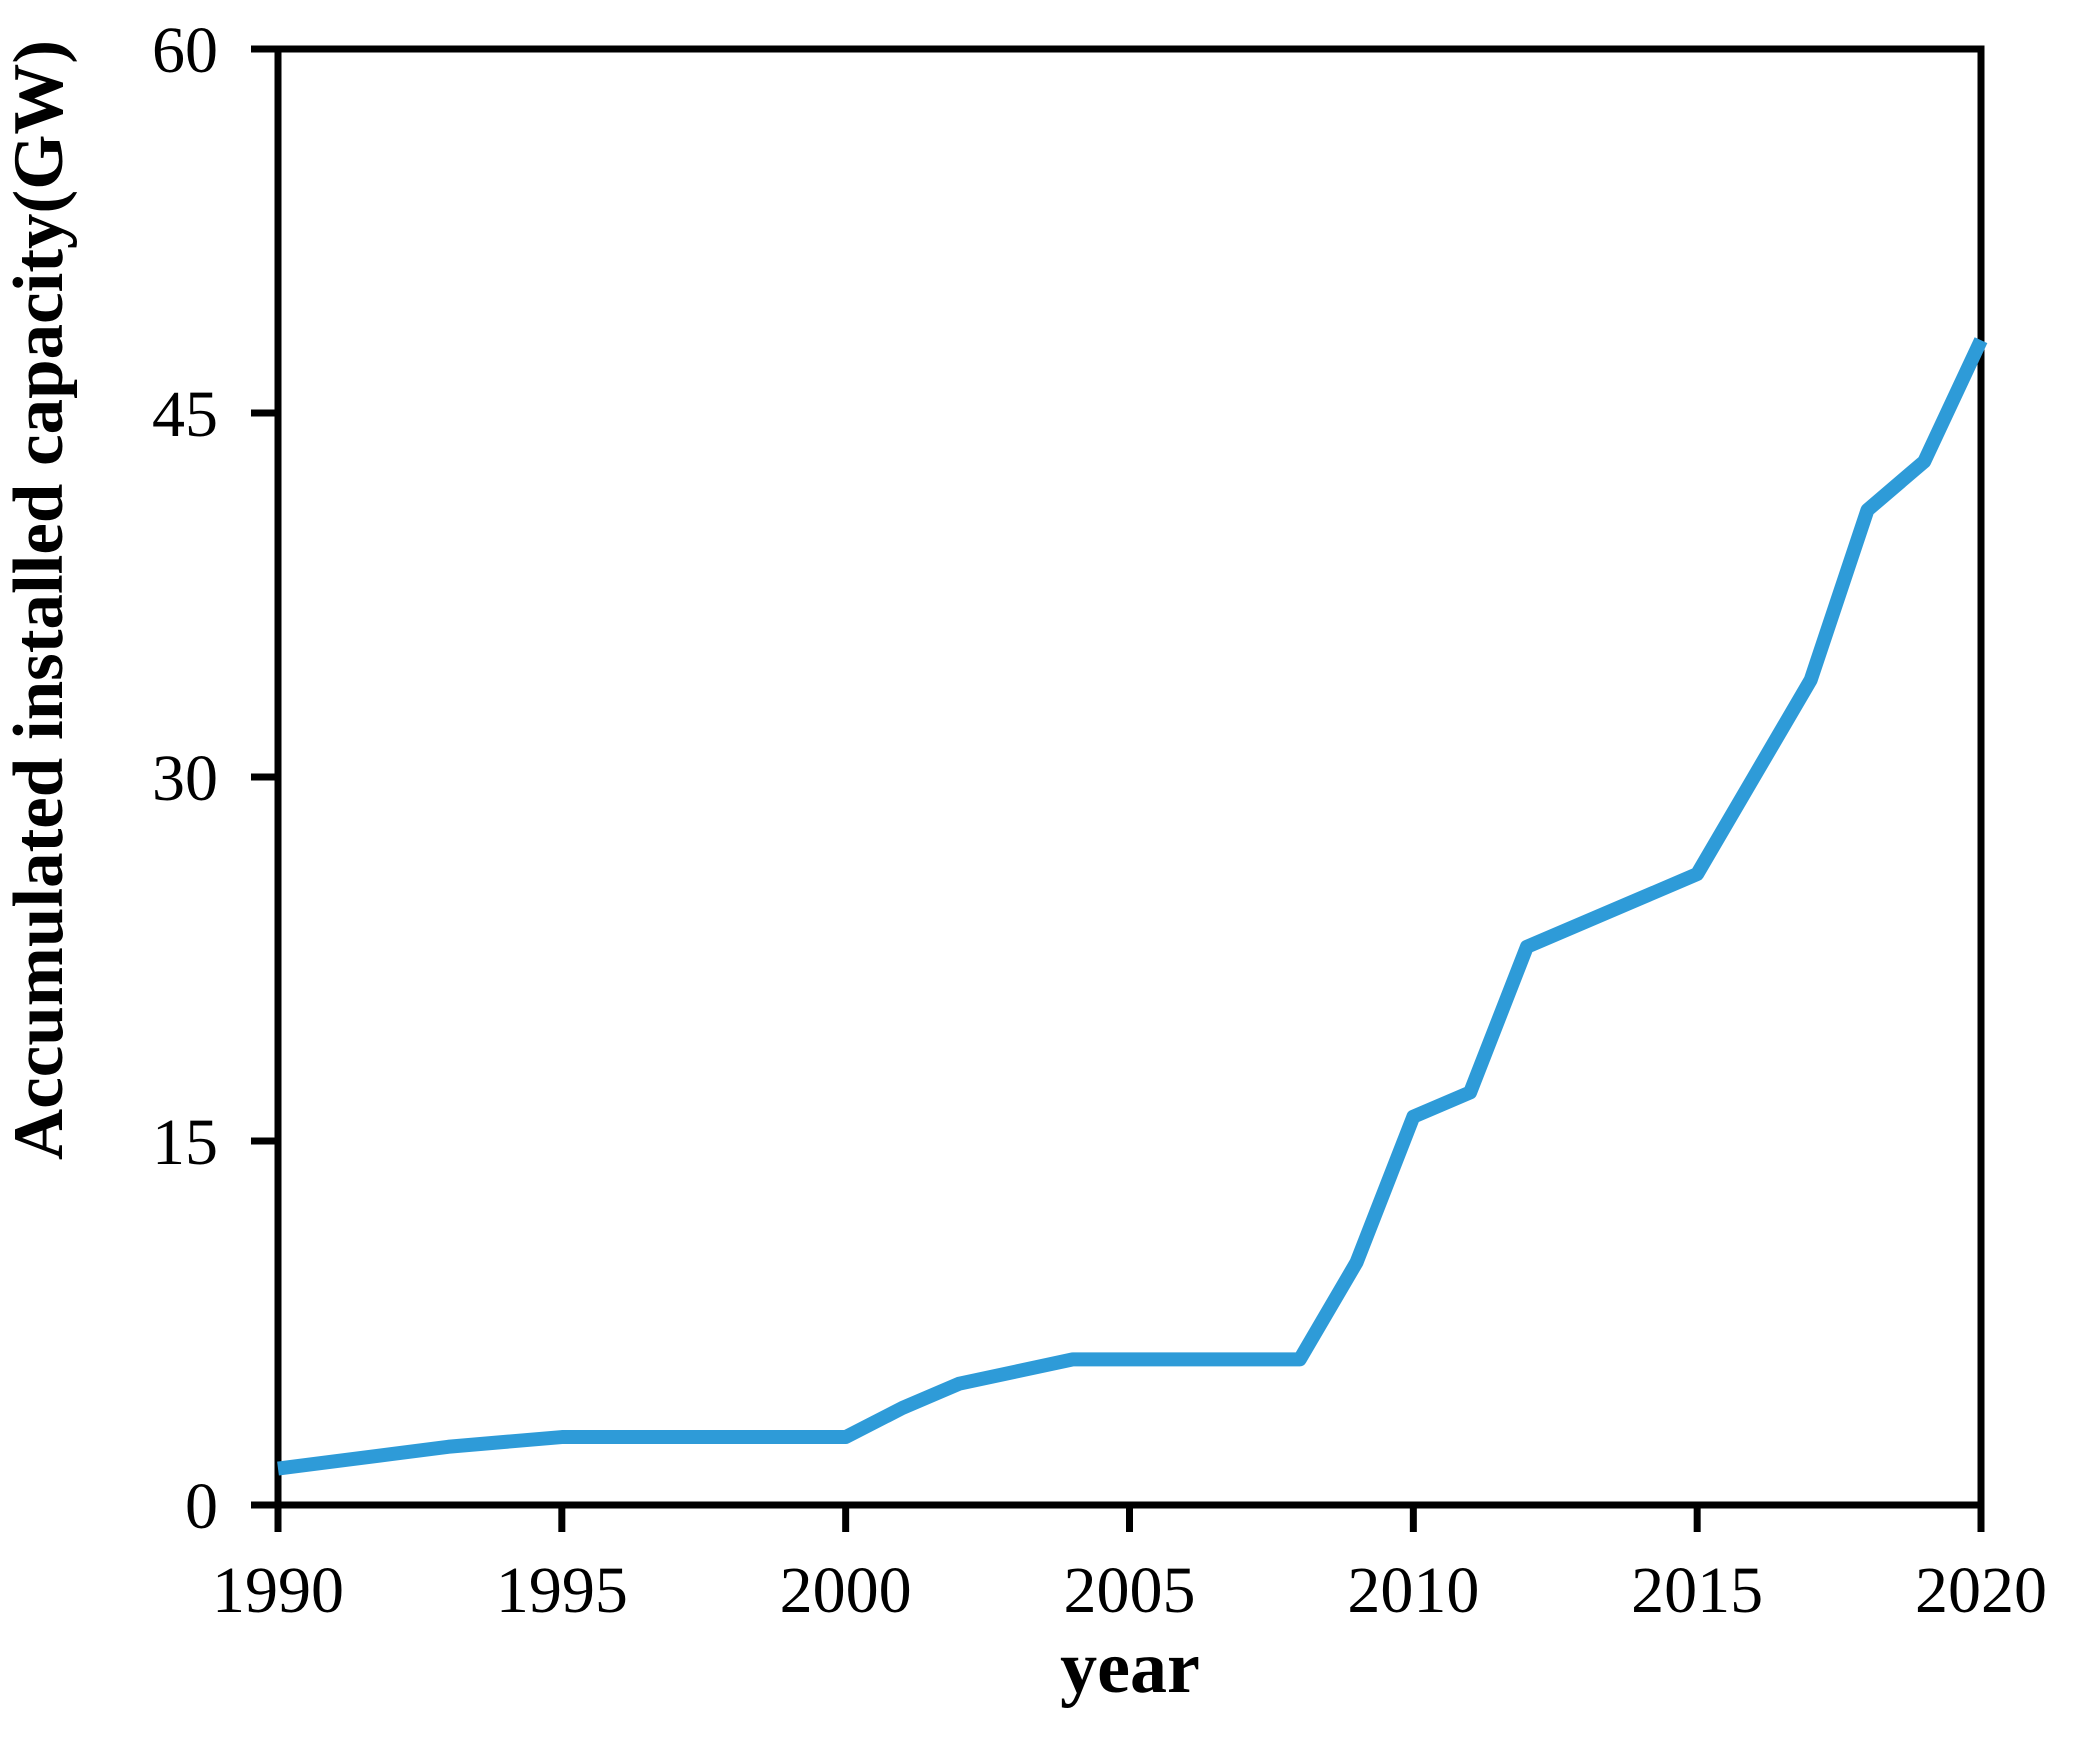  I want to click on y-tick-label: 45, so click(185, 414).